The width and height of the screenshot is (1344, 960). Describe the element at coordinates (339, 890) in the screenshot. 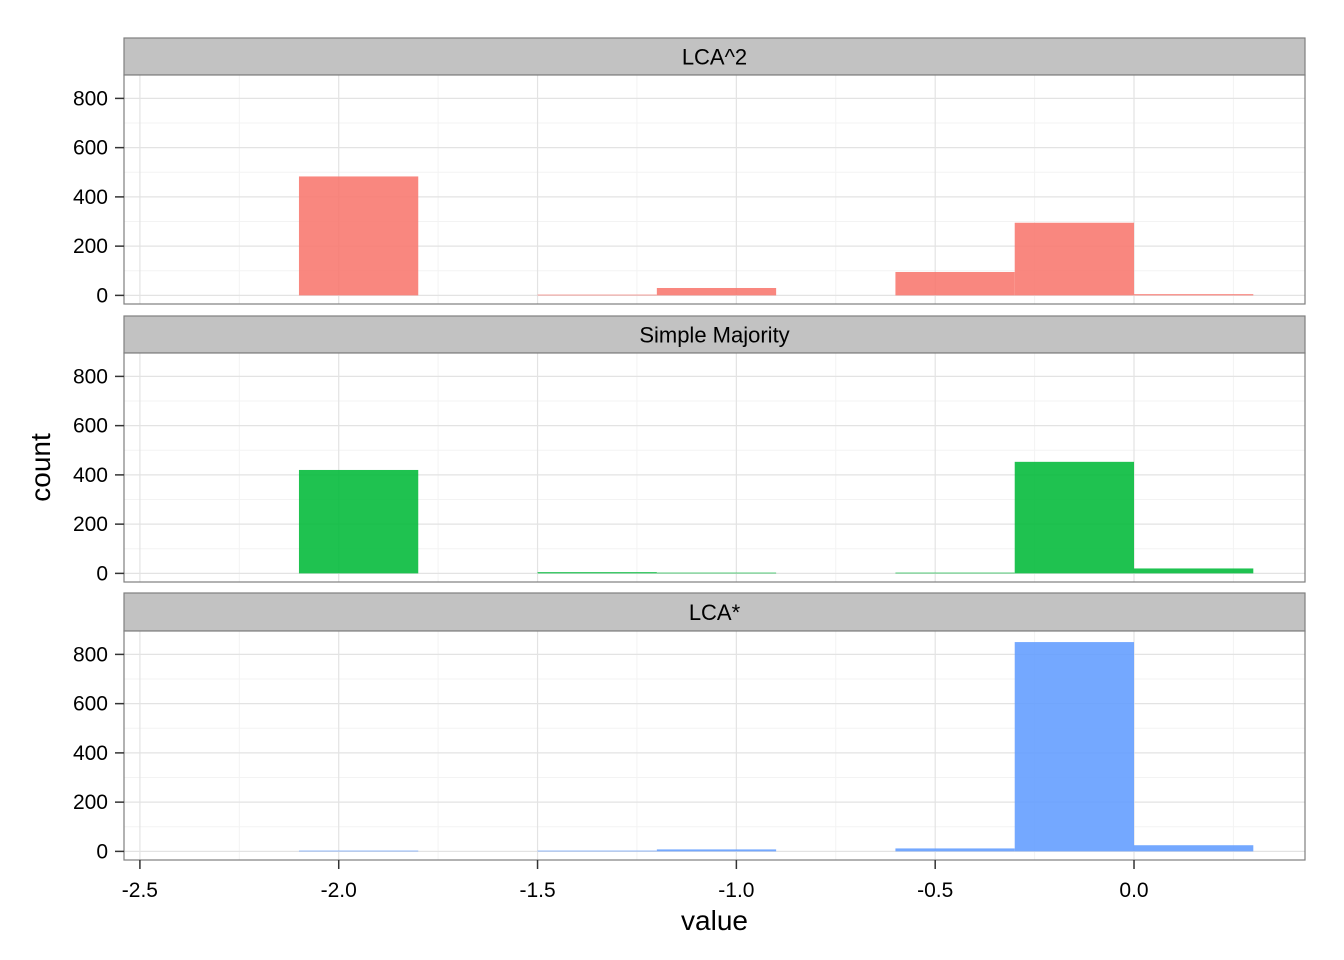

I see `x-tick-label: -2.0` at that location.